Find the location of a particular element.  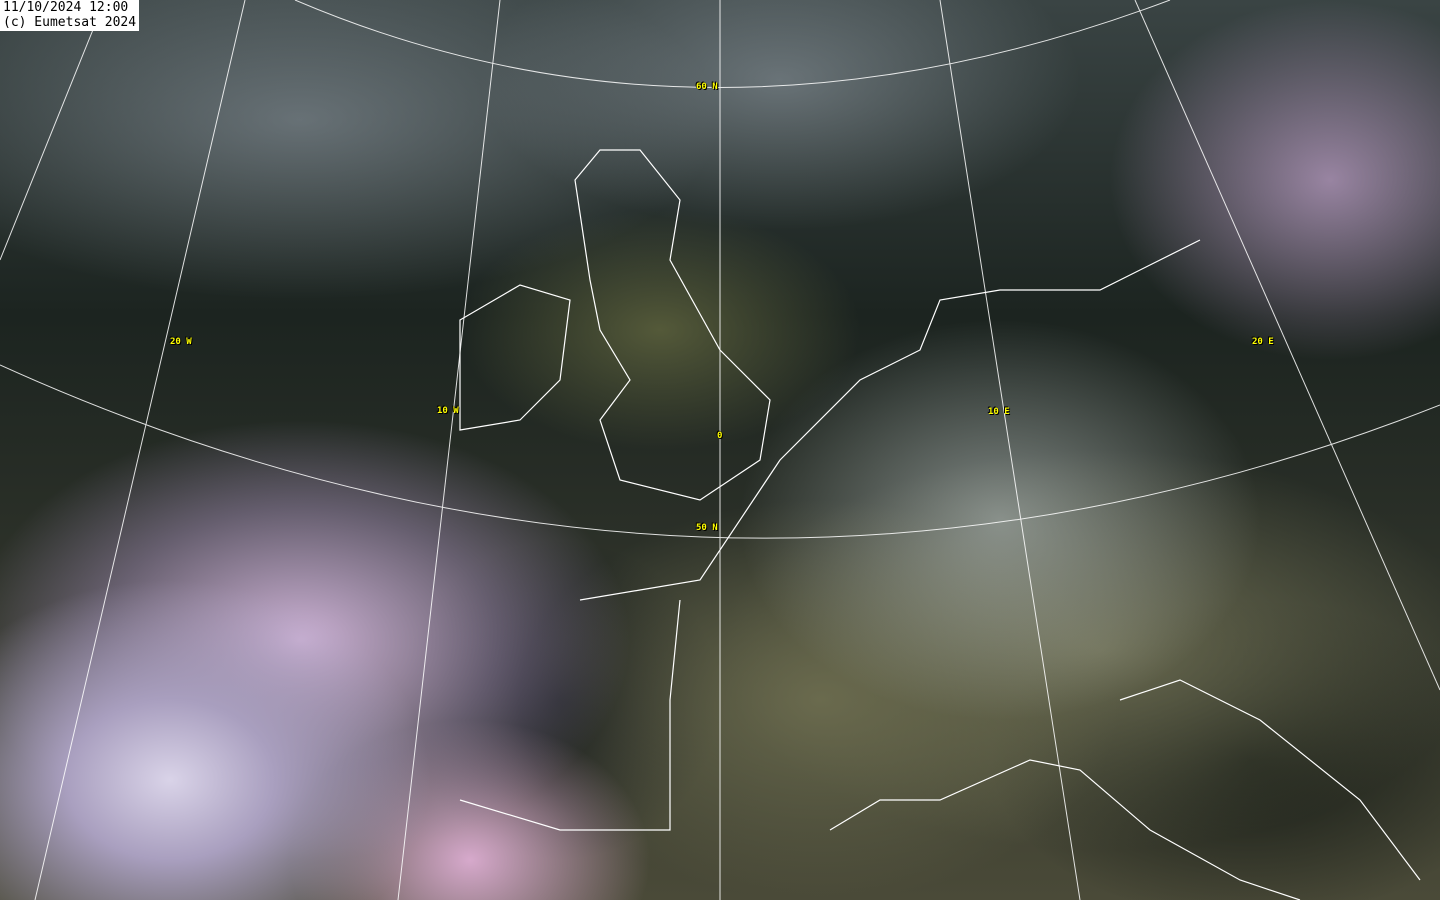

meridian-10w is located at coordinates (449, 450).